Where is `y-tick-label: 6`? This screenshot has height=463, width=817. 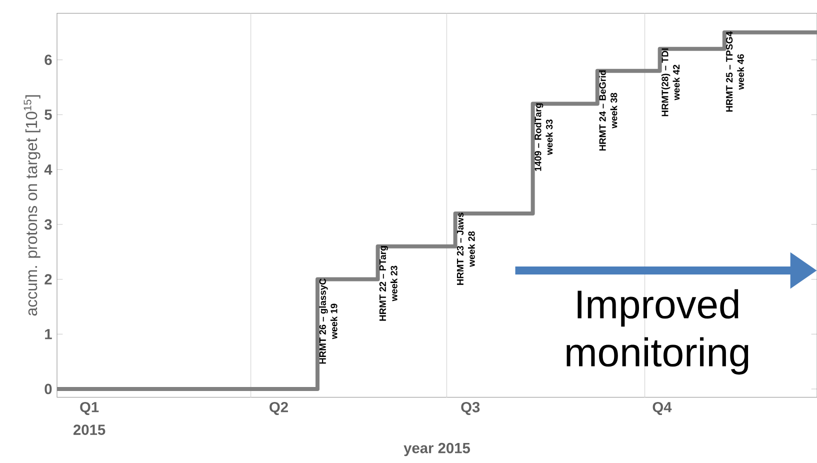
y-tick-label: 6 is located at coordinates (48, 60).